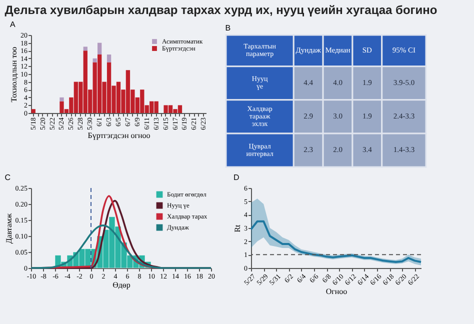 Image resolution: width=474 pixels, height=324 pixels. I want to click on text: D, so click(237, 177).